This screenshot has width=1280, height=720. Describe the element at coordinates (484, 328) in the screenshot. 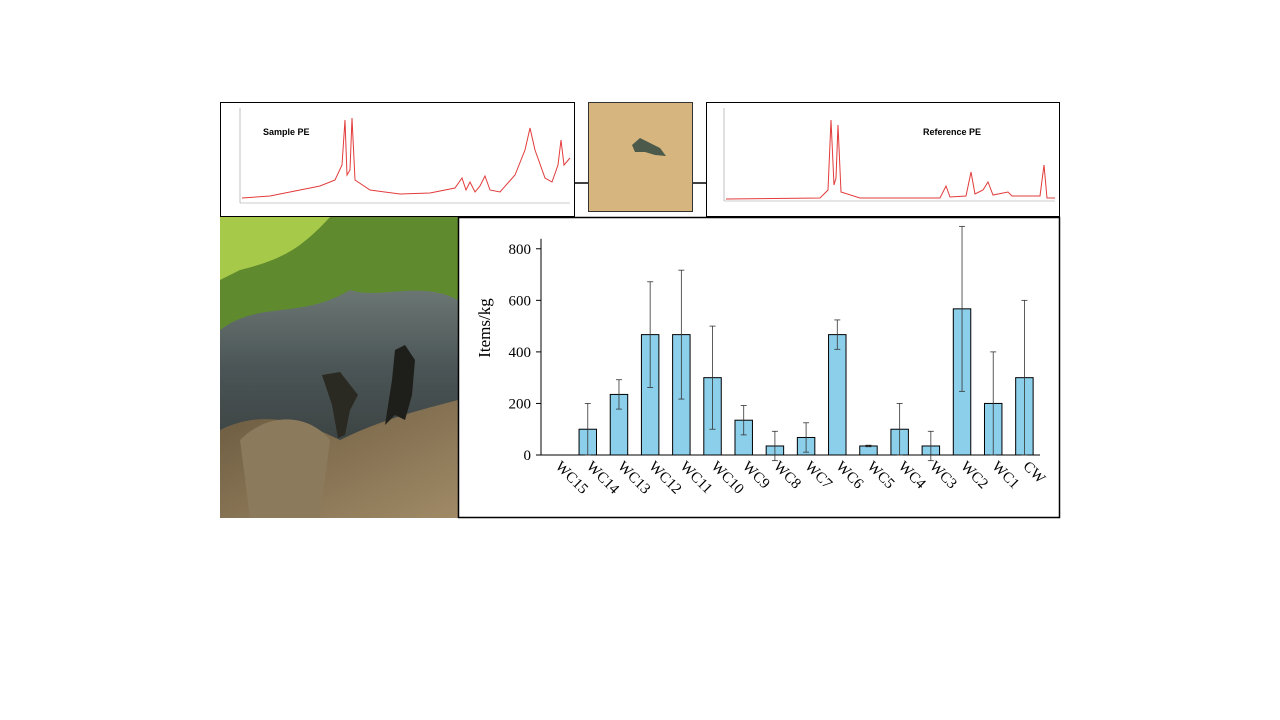

I see `y-axis-label: Items/kg` at that location.